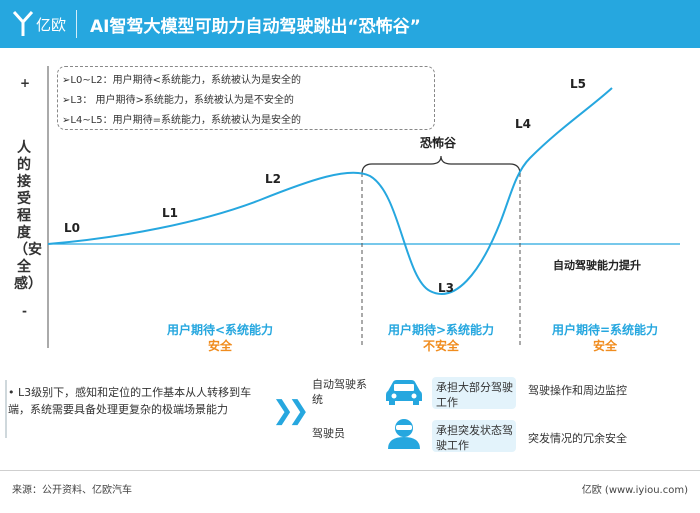 This screenshot has width=700, height=513. Describe the element at coordinates (28, 216) in the screenshot. I see `y-axis-label: 人的接受程度（安全感）` at that location.